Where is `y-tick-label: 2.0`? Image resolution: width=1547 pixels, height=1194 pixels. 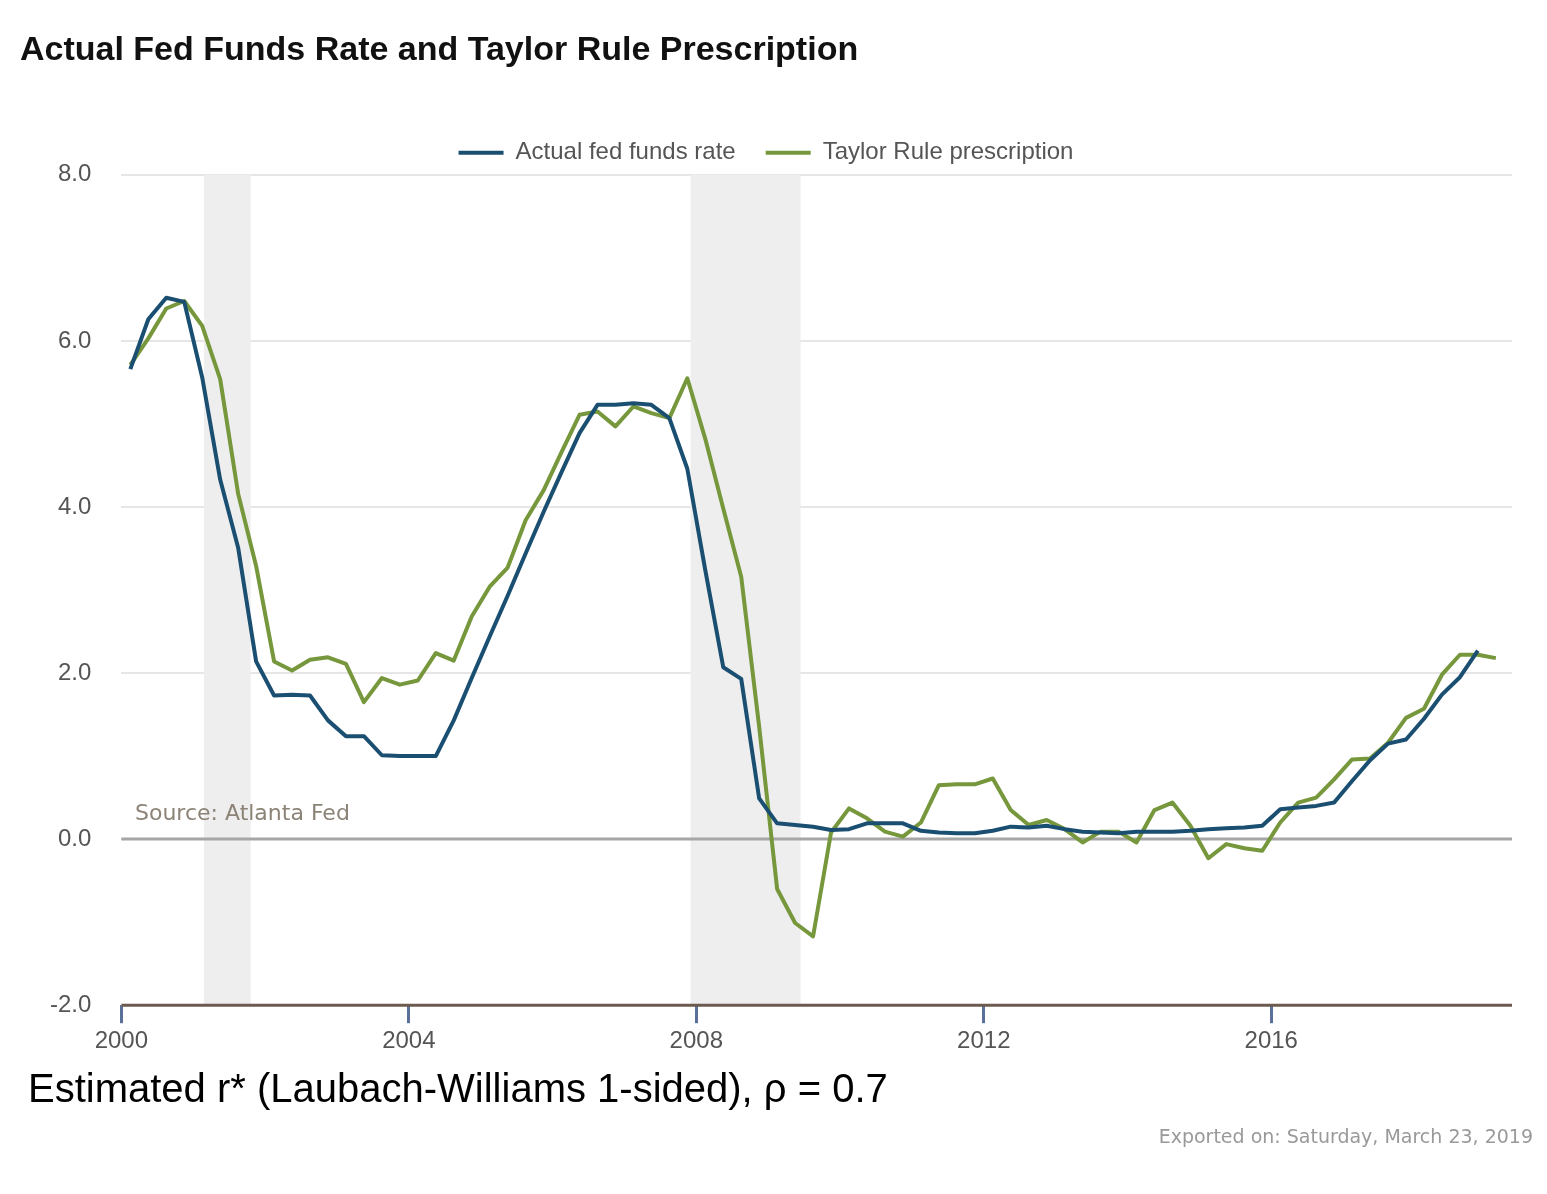 y-tick-label: 2.0 is located at coordinates (74, 671).